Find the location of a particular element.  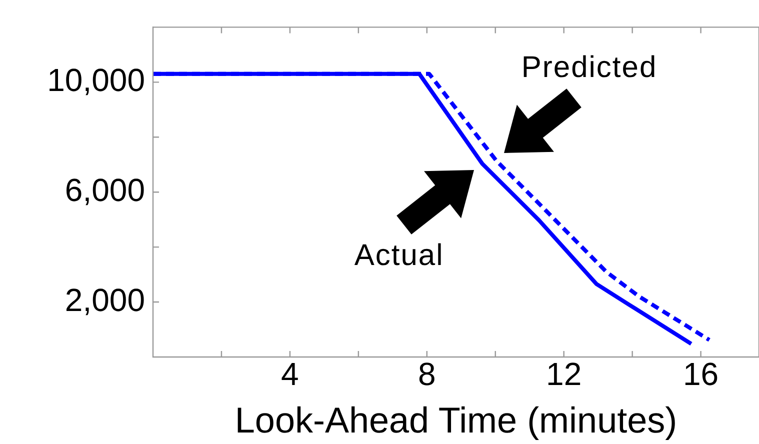

y-tick-label: 2,000 is located at coordinates (104, 300).